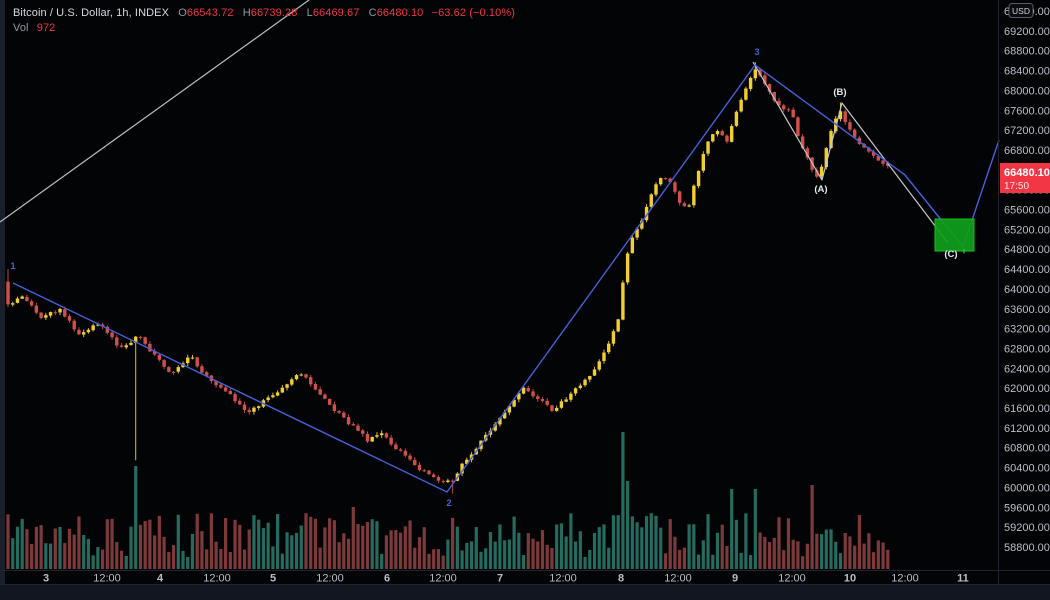  Describe the element at coordinates (1016, 186) in the screenshot. I see `bar-countdown: 17:50` at that location.